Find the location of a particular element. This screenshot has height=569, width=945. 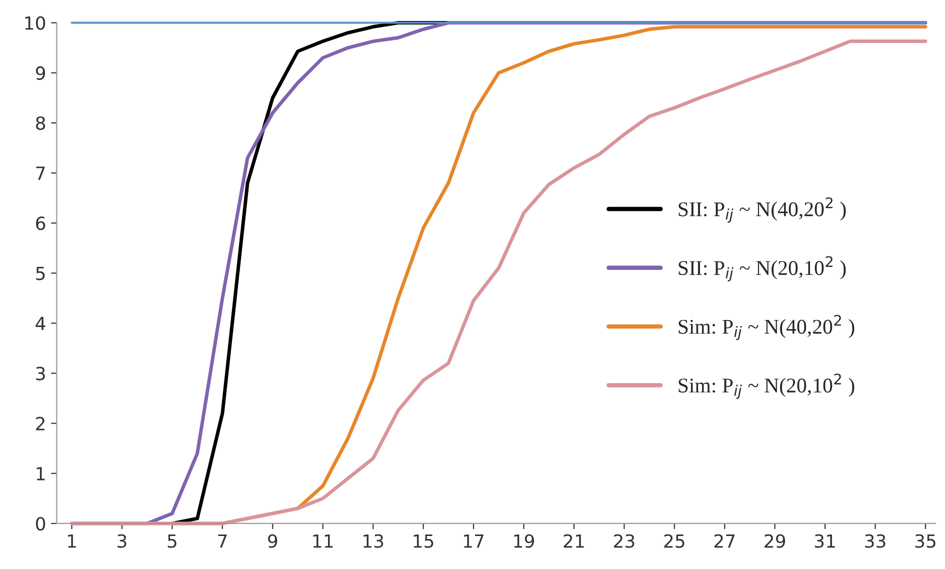

x-tick-label: 5 is located at coordinates (172, 541).